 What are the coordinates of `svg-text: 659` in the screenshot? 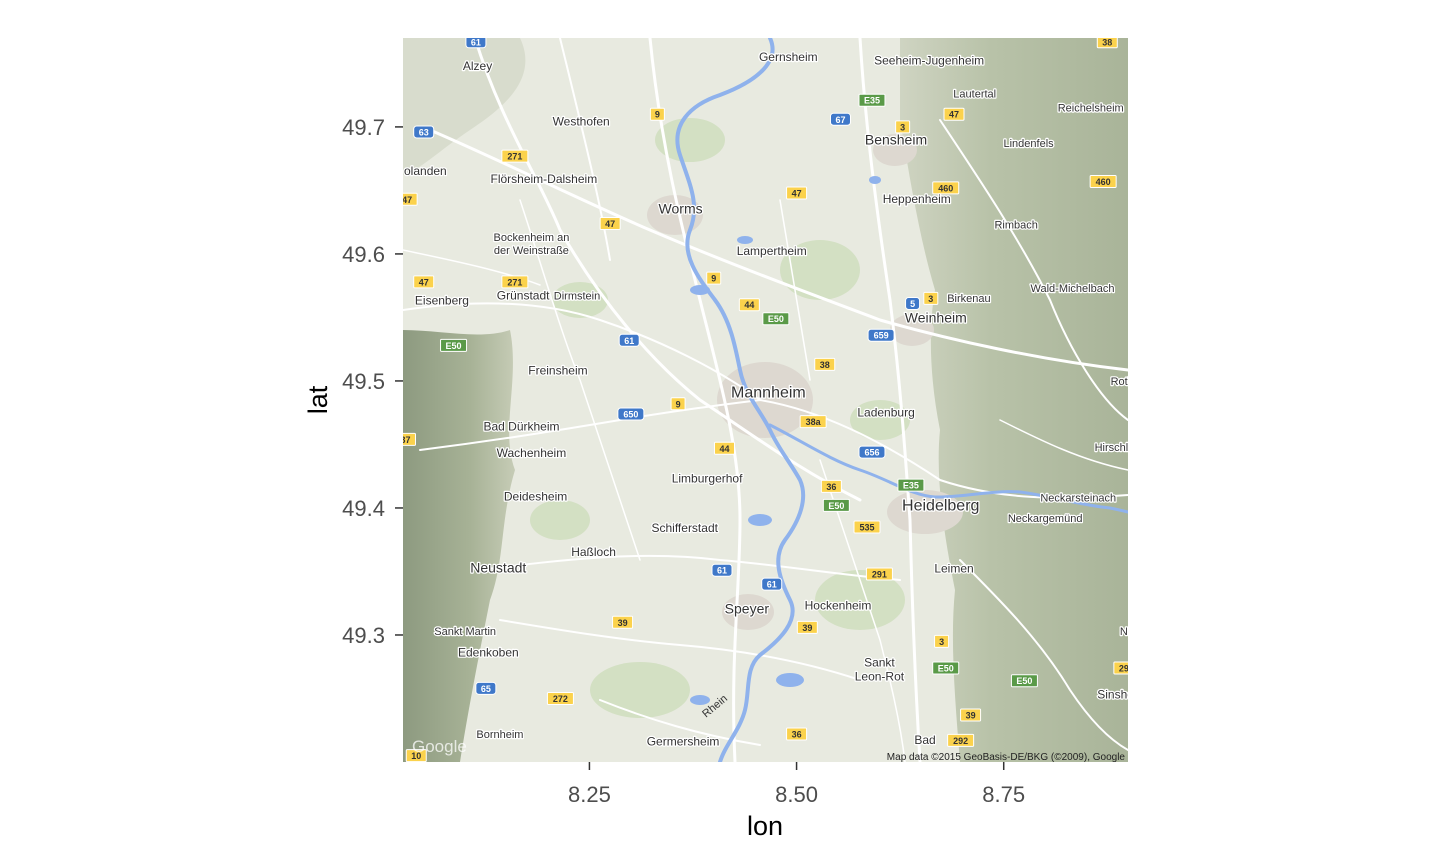 It's located at (881, 336).